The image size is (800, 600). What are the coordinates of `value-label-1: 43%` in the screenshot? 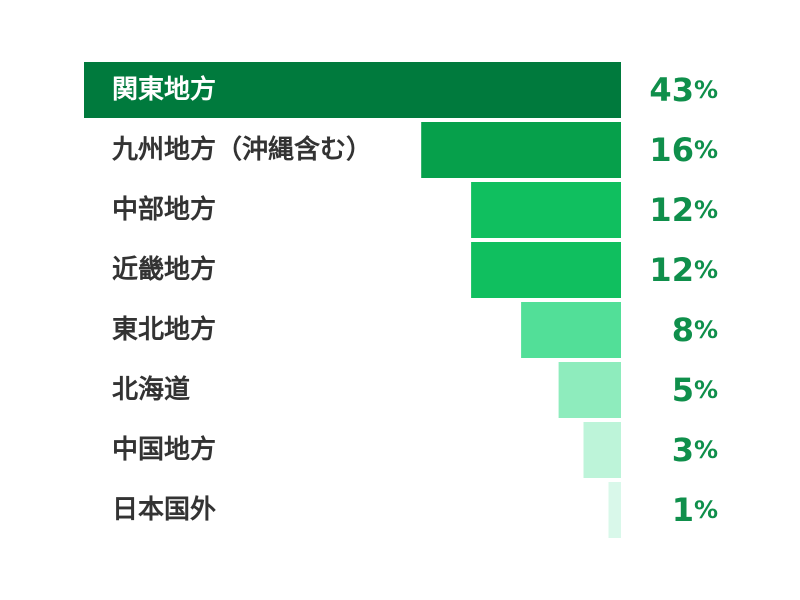 It's located at (683, 90).